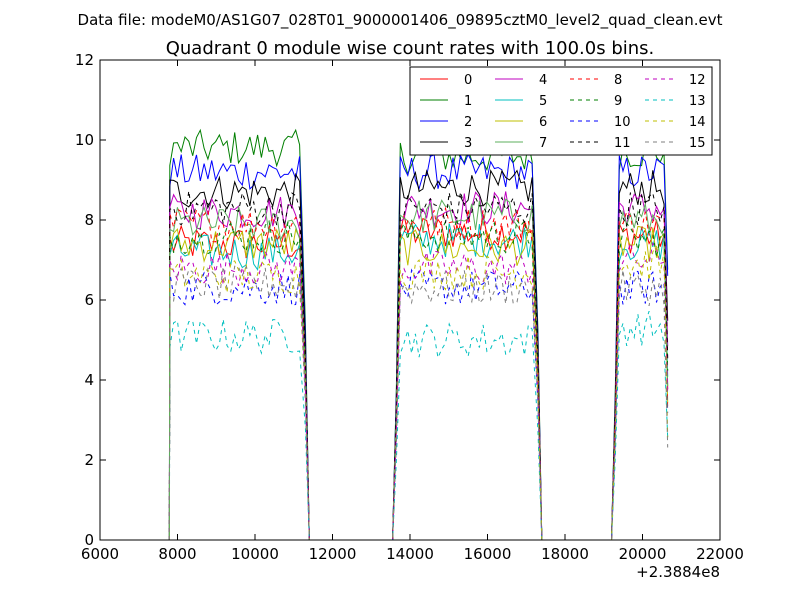  What do you see at coordinates (643, 554) in the screenshot?
I see `x-tick-label: 20000` at bounding box center [643, 554].